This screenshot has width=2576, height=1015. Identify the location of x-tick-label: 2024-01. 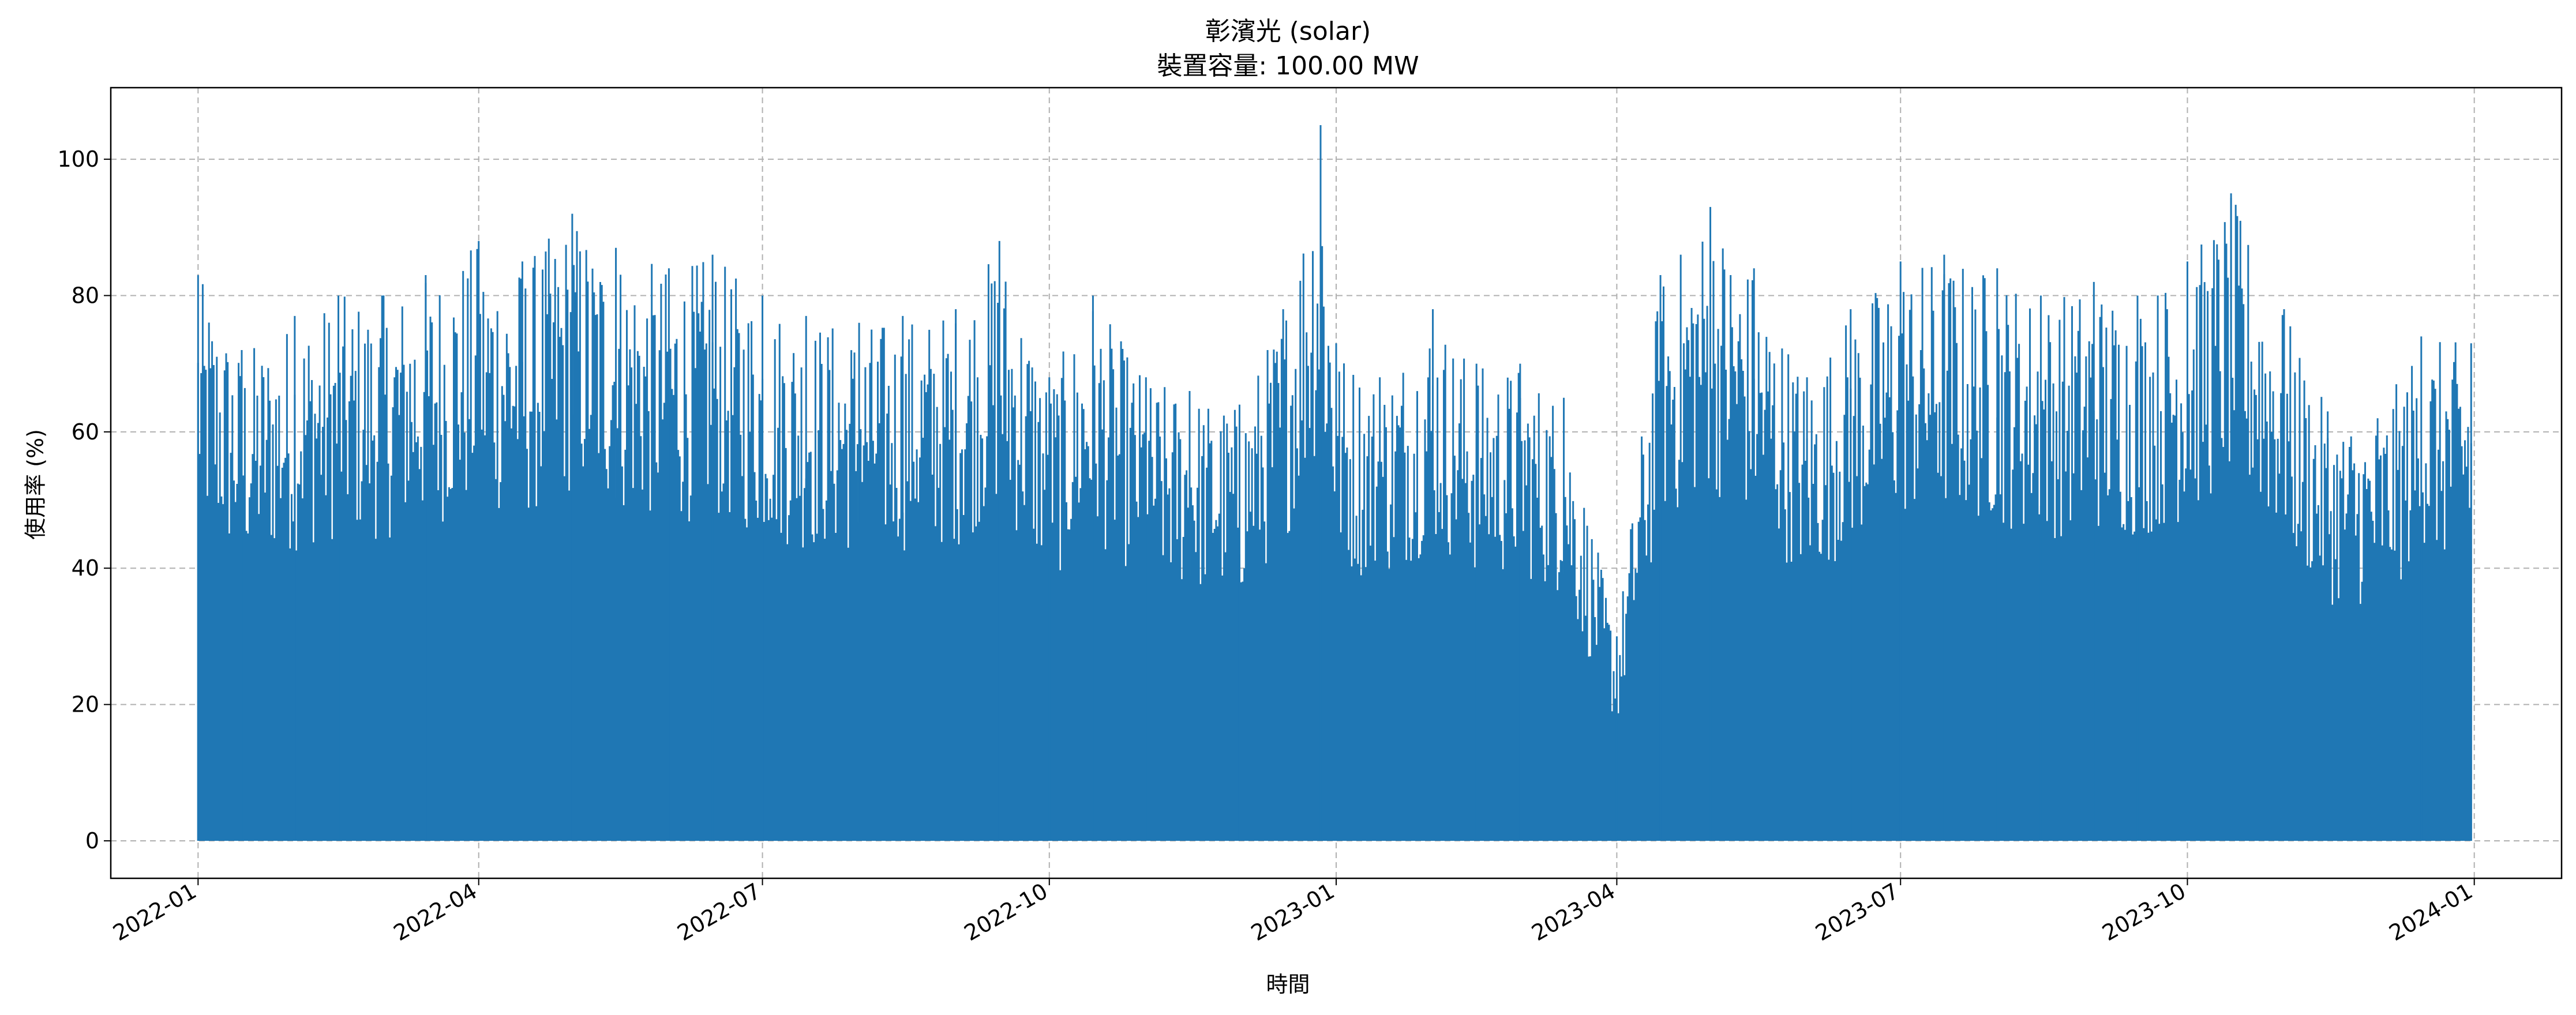
(2431, 912).